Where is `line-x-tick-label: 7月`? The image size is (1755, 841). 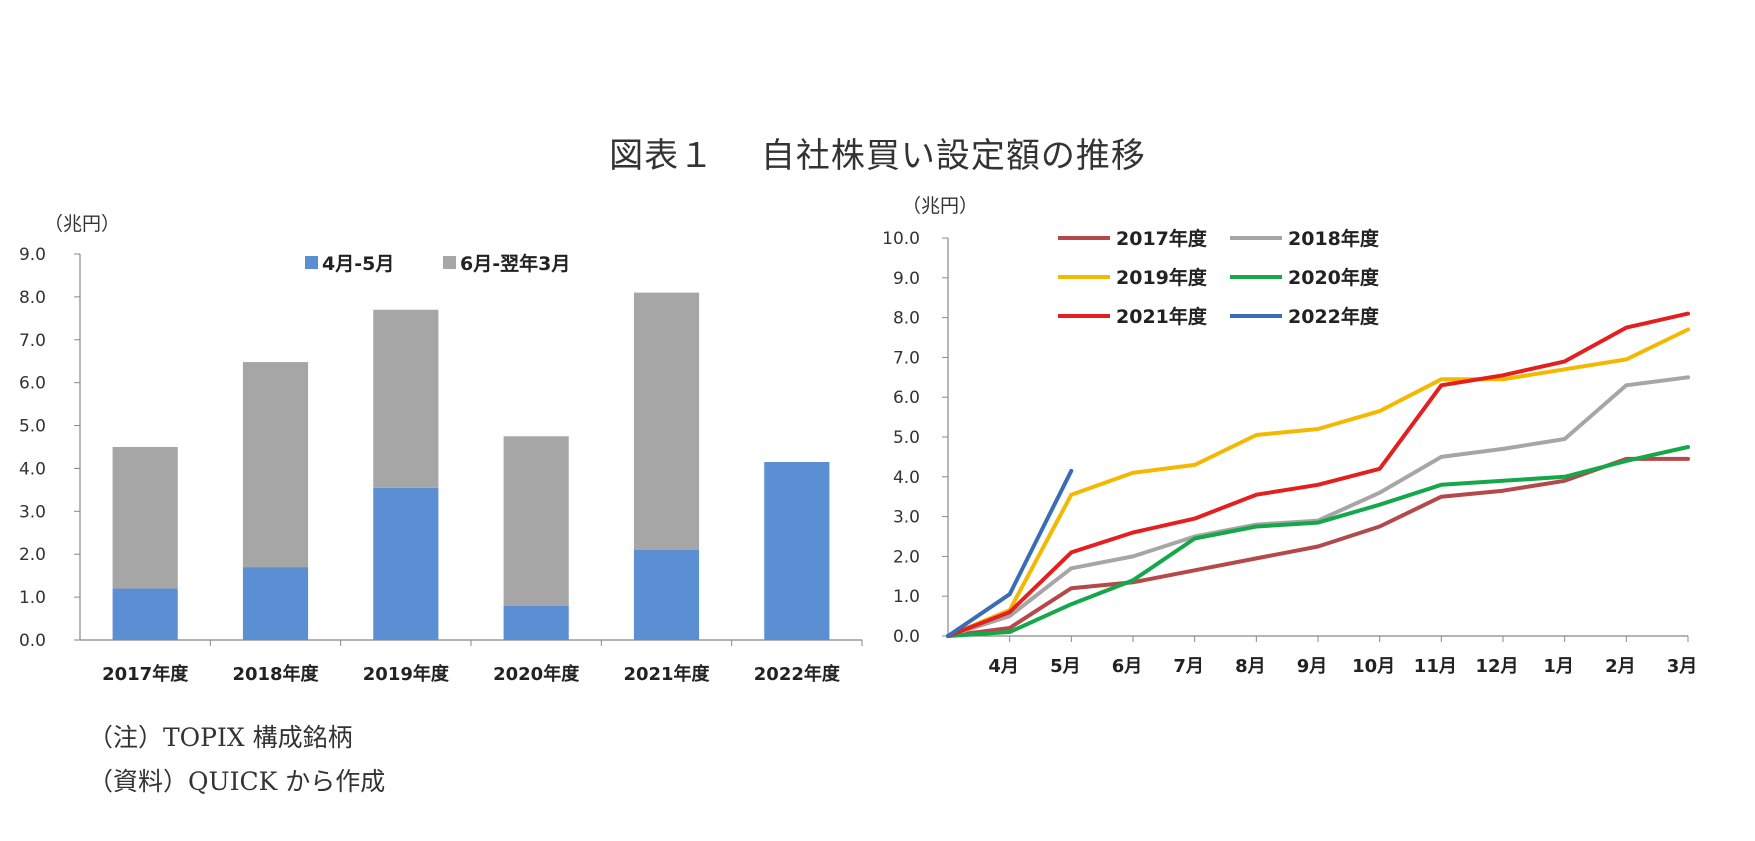
line-x-tick-label: 7月 is located at coordinates (1188, 666).